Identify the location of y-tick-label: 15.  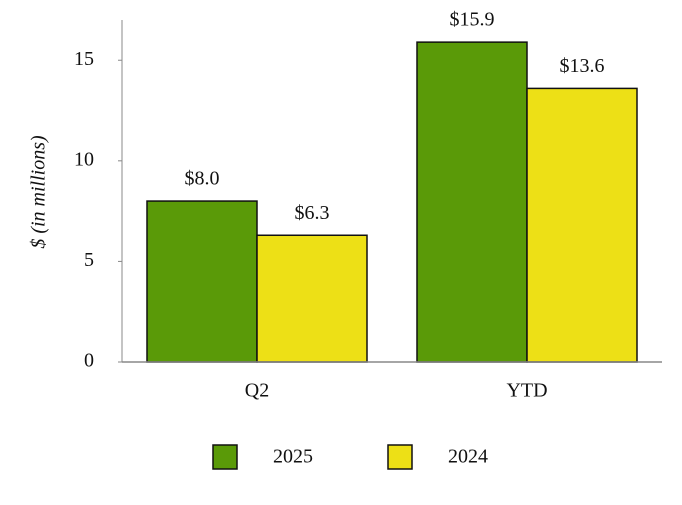
(84, 59).